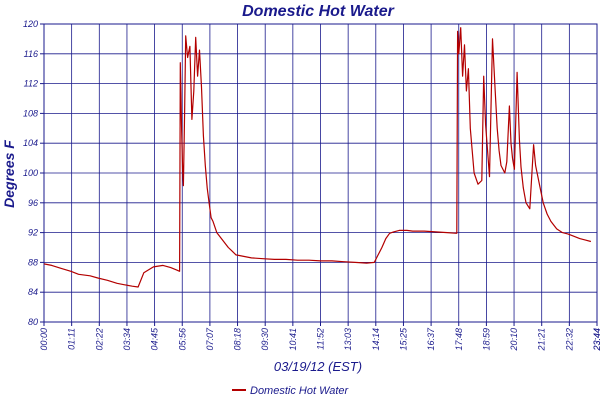 Image resolution: width=600 pixels, height=400 pixels. Describe the element at coordinates (514, 340) in the screenshot. I see `x-tick-label: 20:10` at that location.